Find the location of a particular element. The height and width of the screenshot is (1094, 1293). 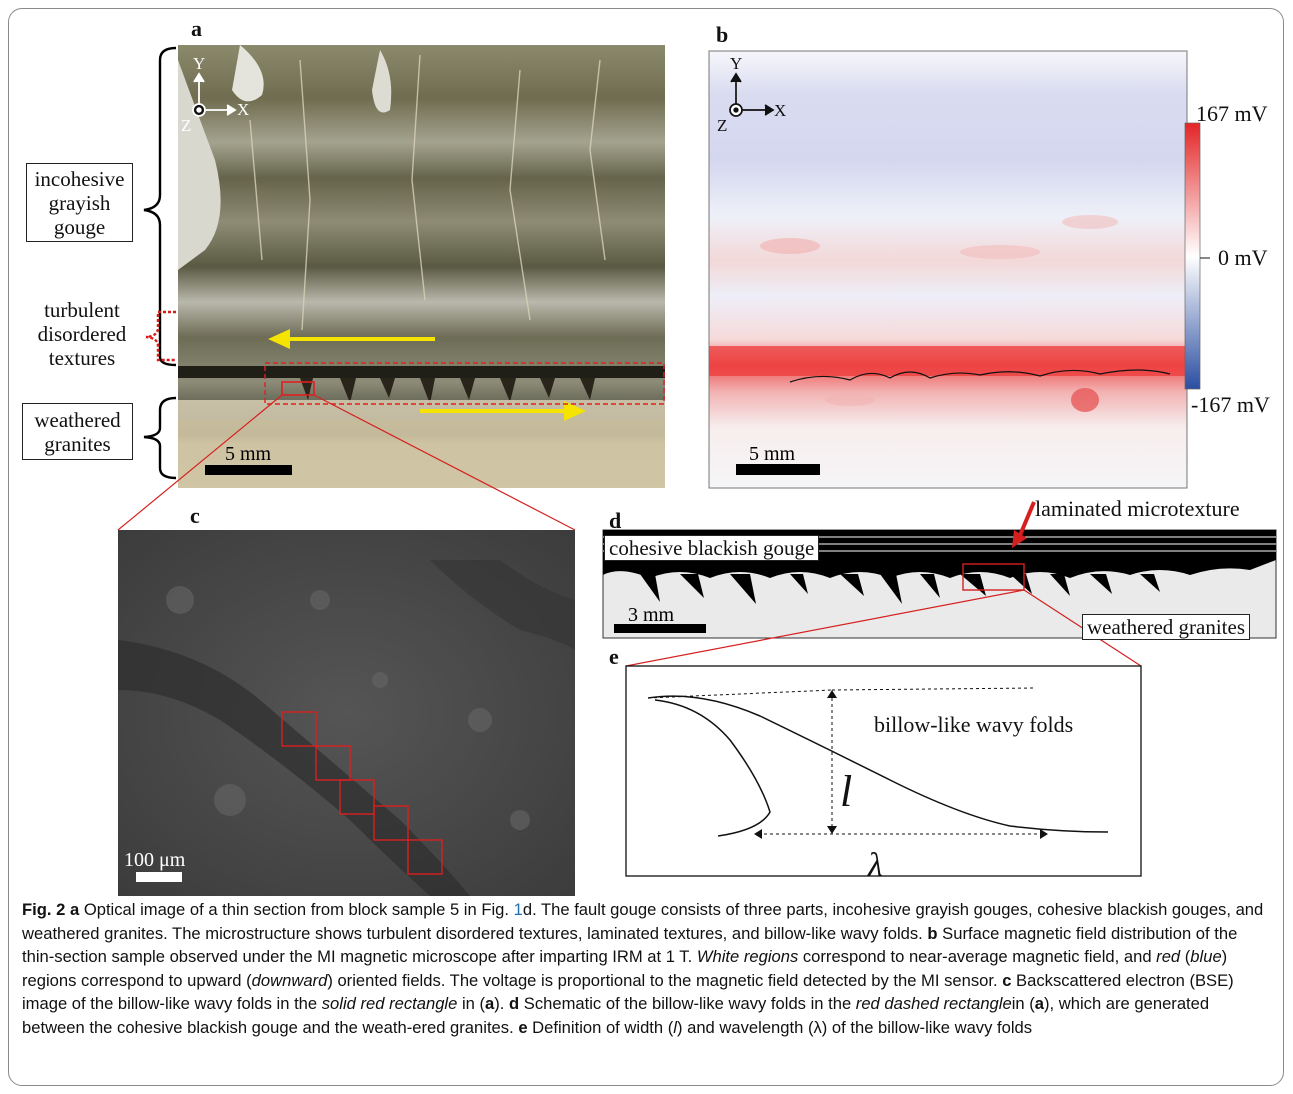

caption-text: solid red rectangle is located at coordinates (389, 1003).